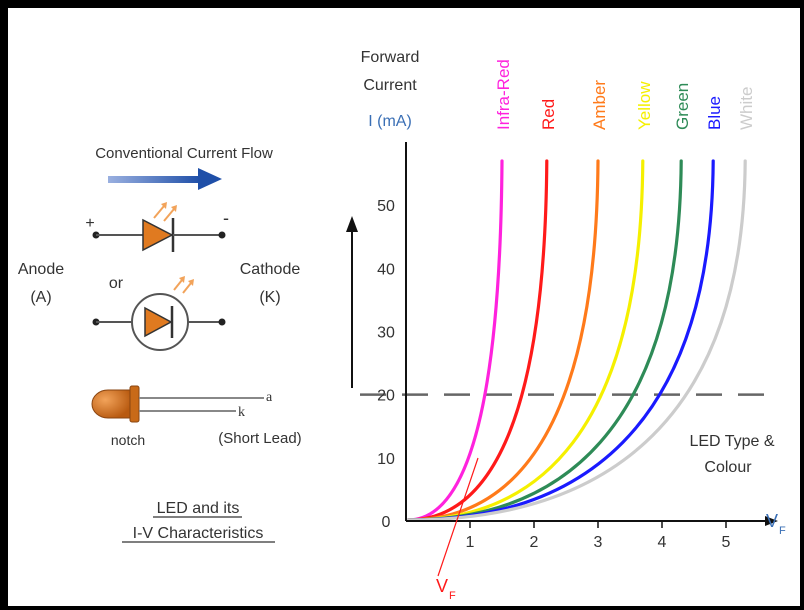 This screenshot has height=610, width=804. Describe the element at coordinates (386, 522) in the screenshot. I see `y-tick-label: 0` at that location.